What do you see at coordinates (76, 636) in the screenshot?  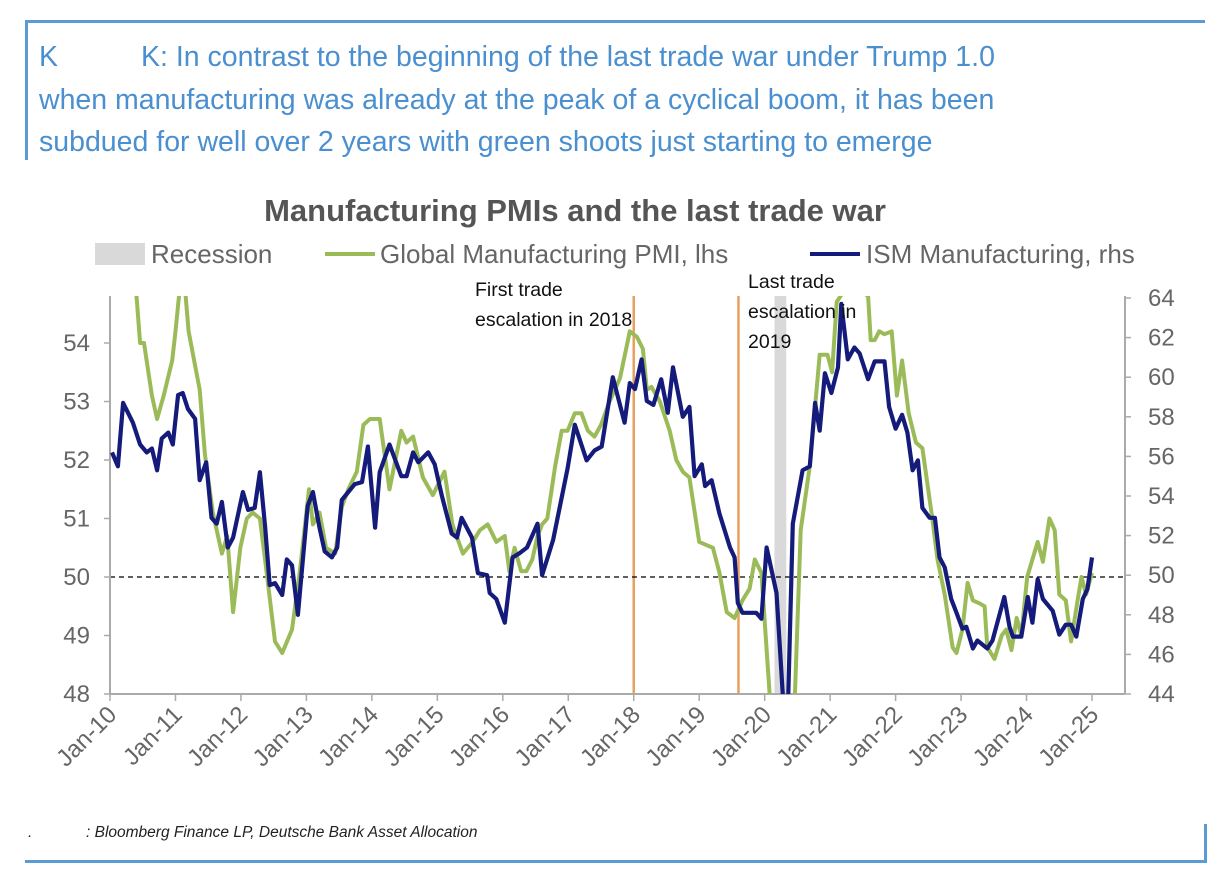 I see `left-tick-label: 49` at bounding box center [76, 636].